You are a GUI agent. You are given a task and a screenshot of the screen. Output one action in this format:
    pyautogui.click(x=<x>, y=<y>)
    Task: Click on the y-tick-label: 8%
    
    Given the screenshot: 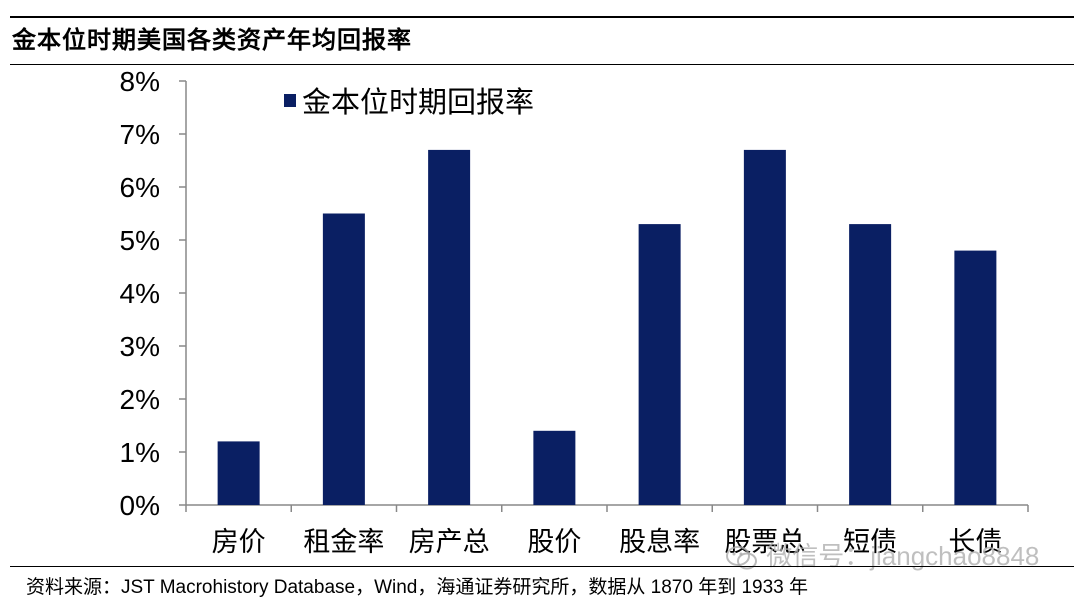 What is the action you would take?
    pyautogui.click(x=140, y=81)
    